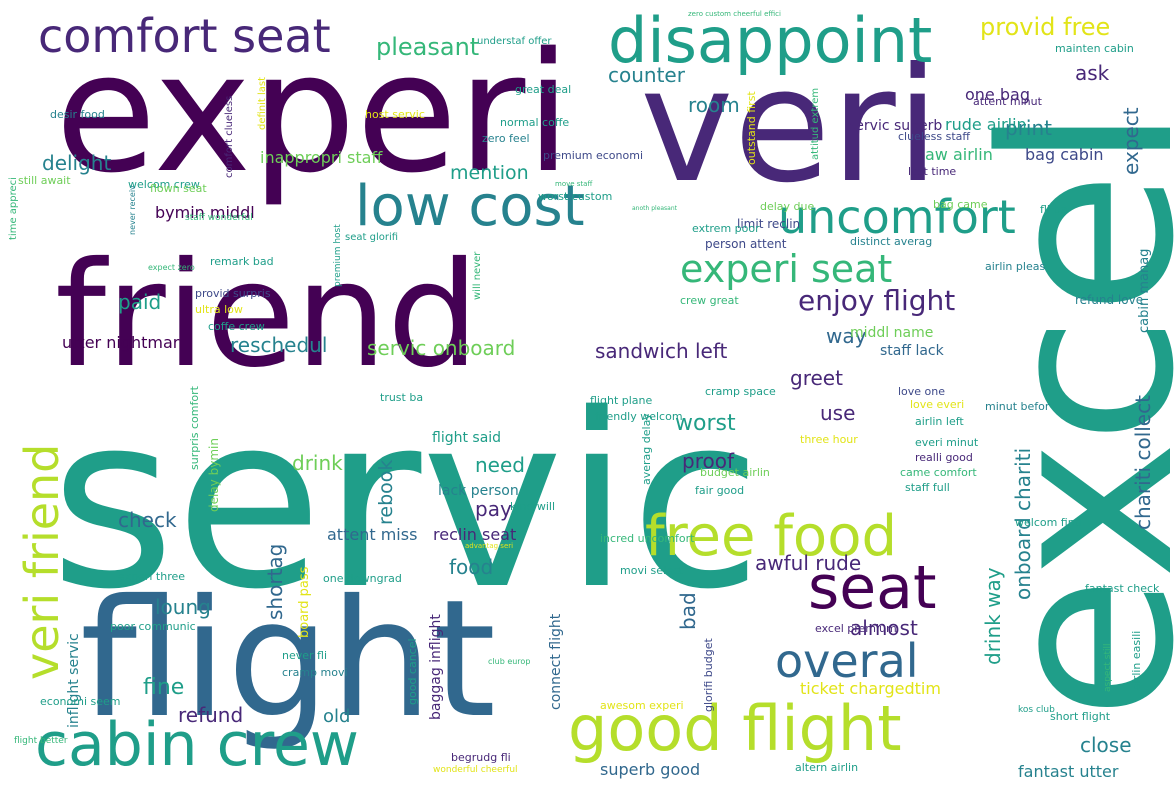 This screenshot has width=1175, height=790. Describe the element at coordinates (872, 588) in the screenshot. I see `word-seat: seat` at that location.